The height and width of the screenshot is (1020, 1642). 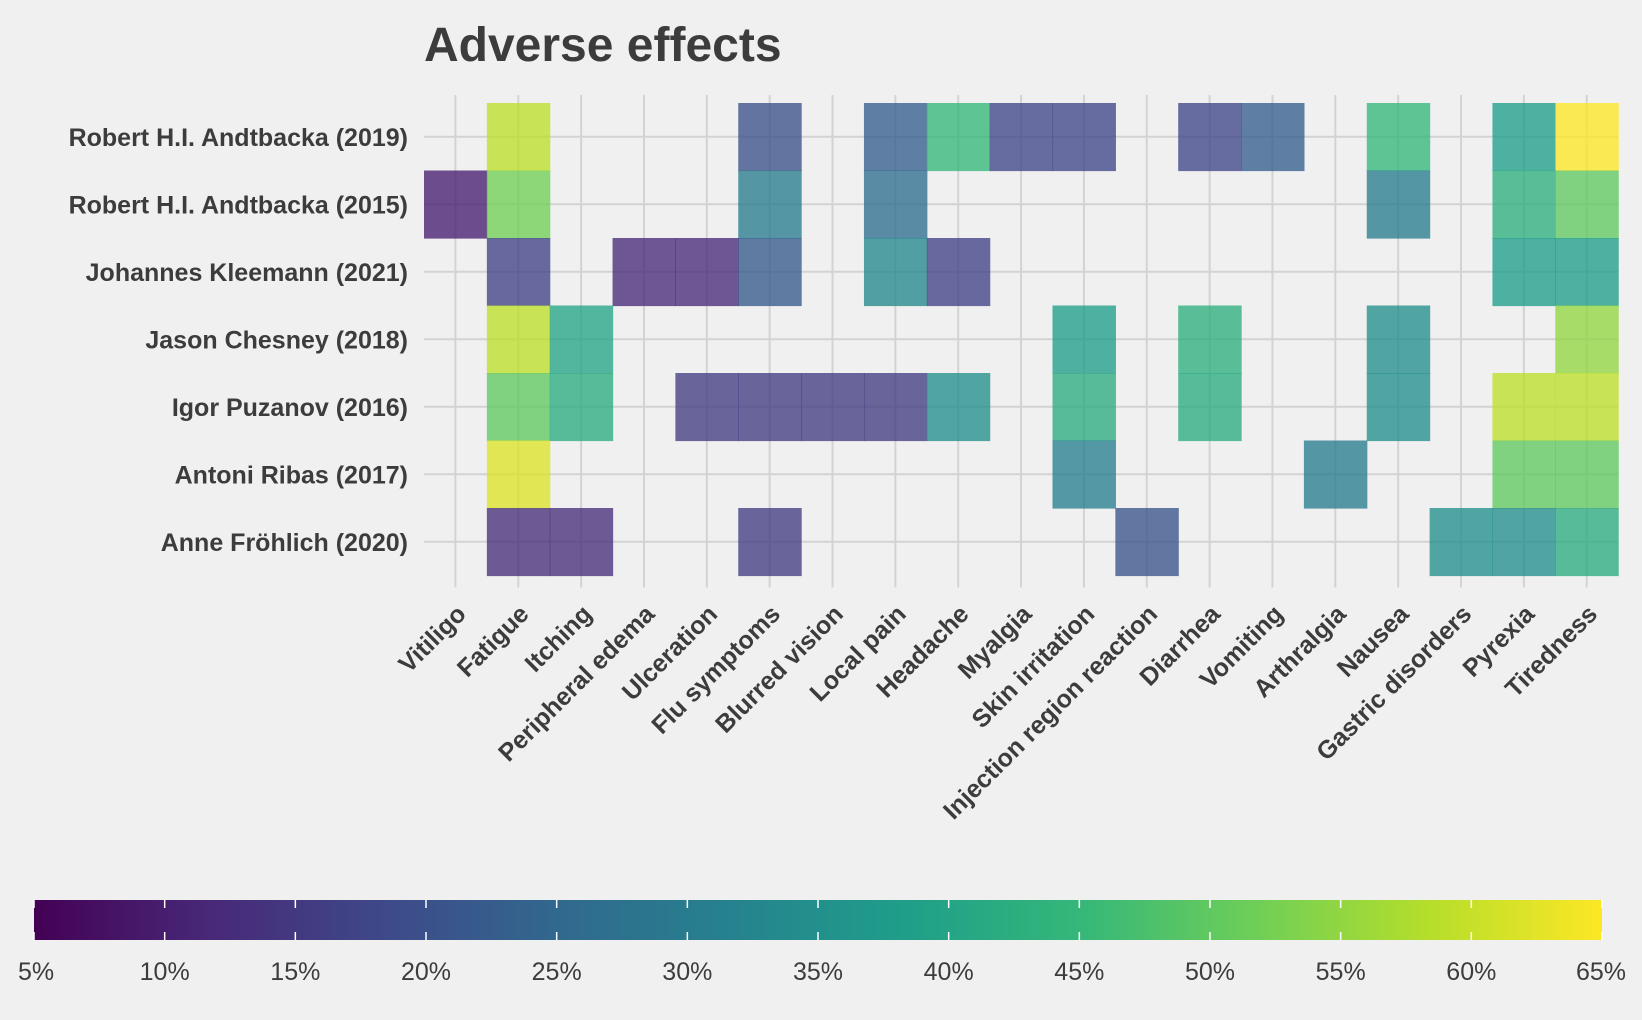 I want to click on column-label: Fatigue, so click(x=493, y=641).